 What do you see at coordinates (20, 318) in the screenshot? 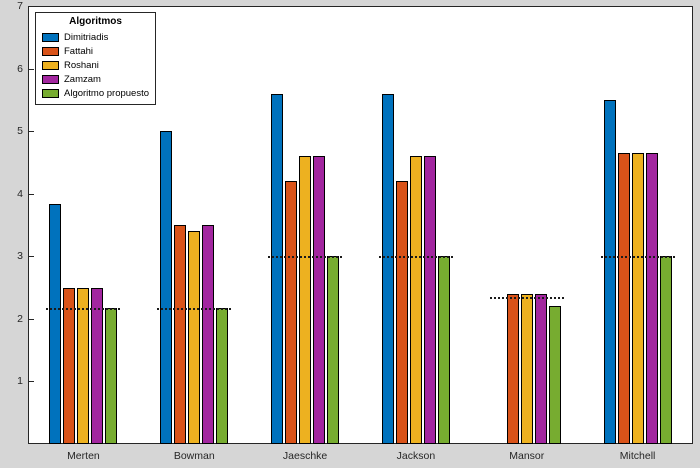
I see `y-axis-tick-label: 2` at bounding box center [20, 318].